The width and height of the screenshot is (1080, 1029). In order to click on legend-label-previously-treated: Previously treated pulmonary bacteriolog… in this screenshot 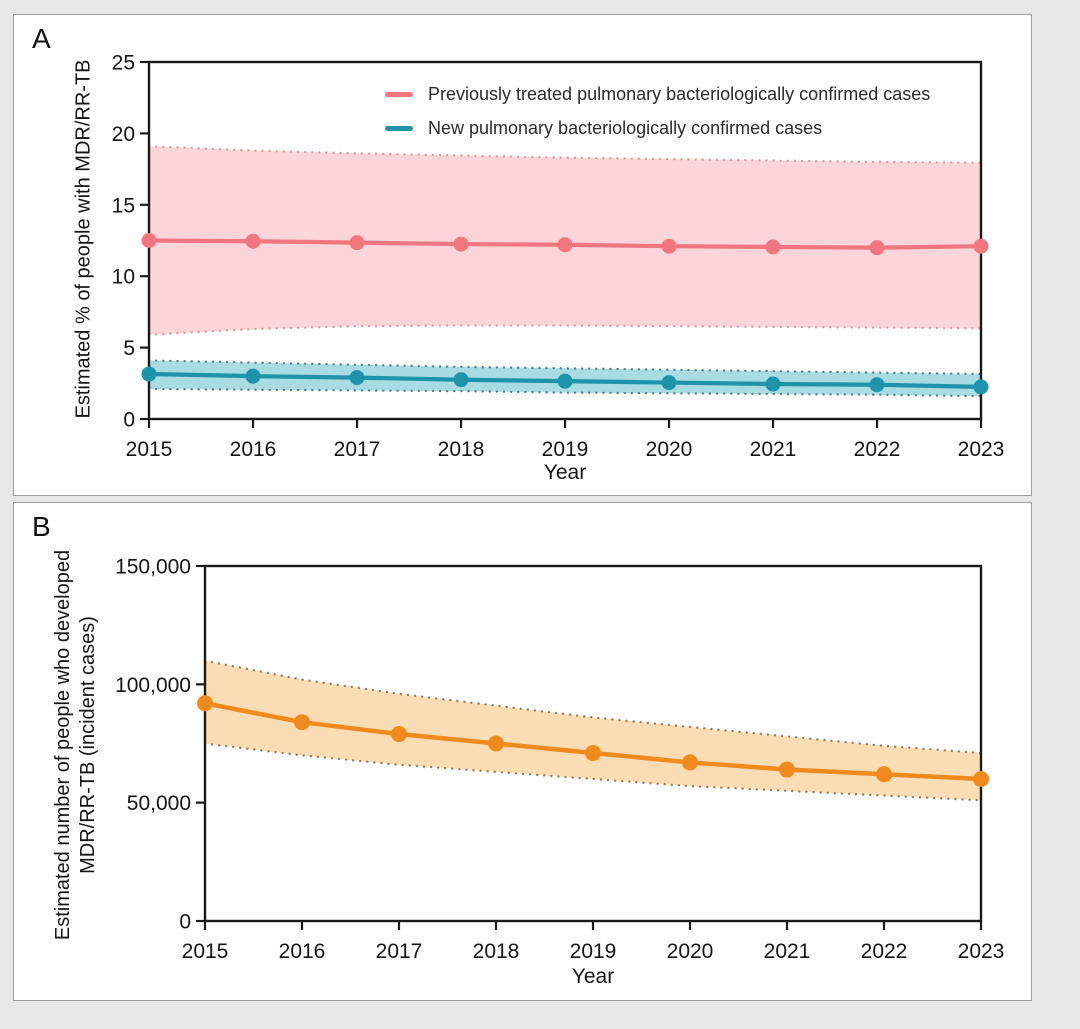, I will do `click(679, 94)`.